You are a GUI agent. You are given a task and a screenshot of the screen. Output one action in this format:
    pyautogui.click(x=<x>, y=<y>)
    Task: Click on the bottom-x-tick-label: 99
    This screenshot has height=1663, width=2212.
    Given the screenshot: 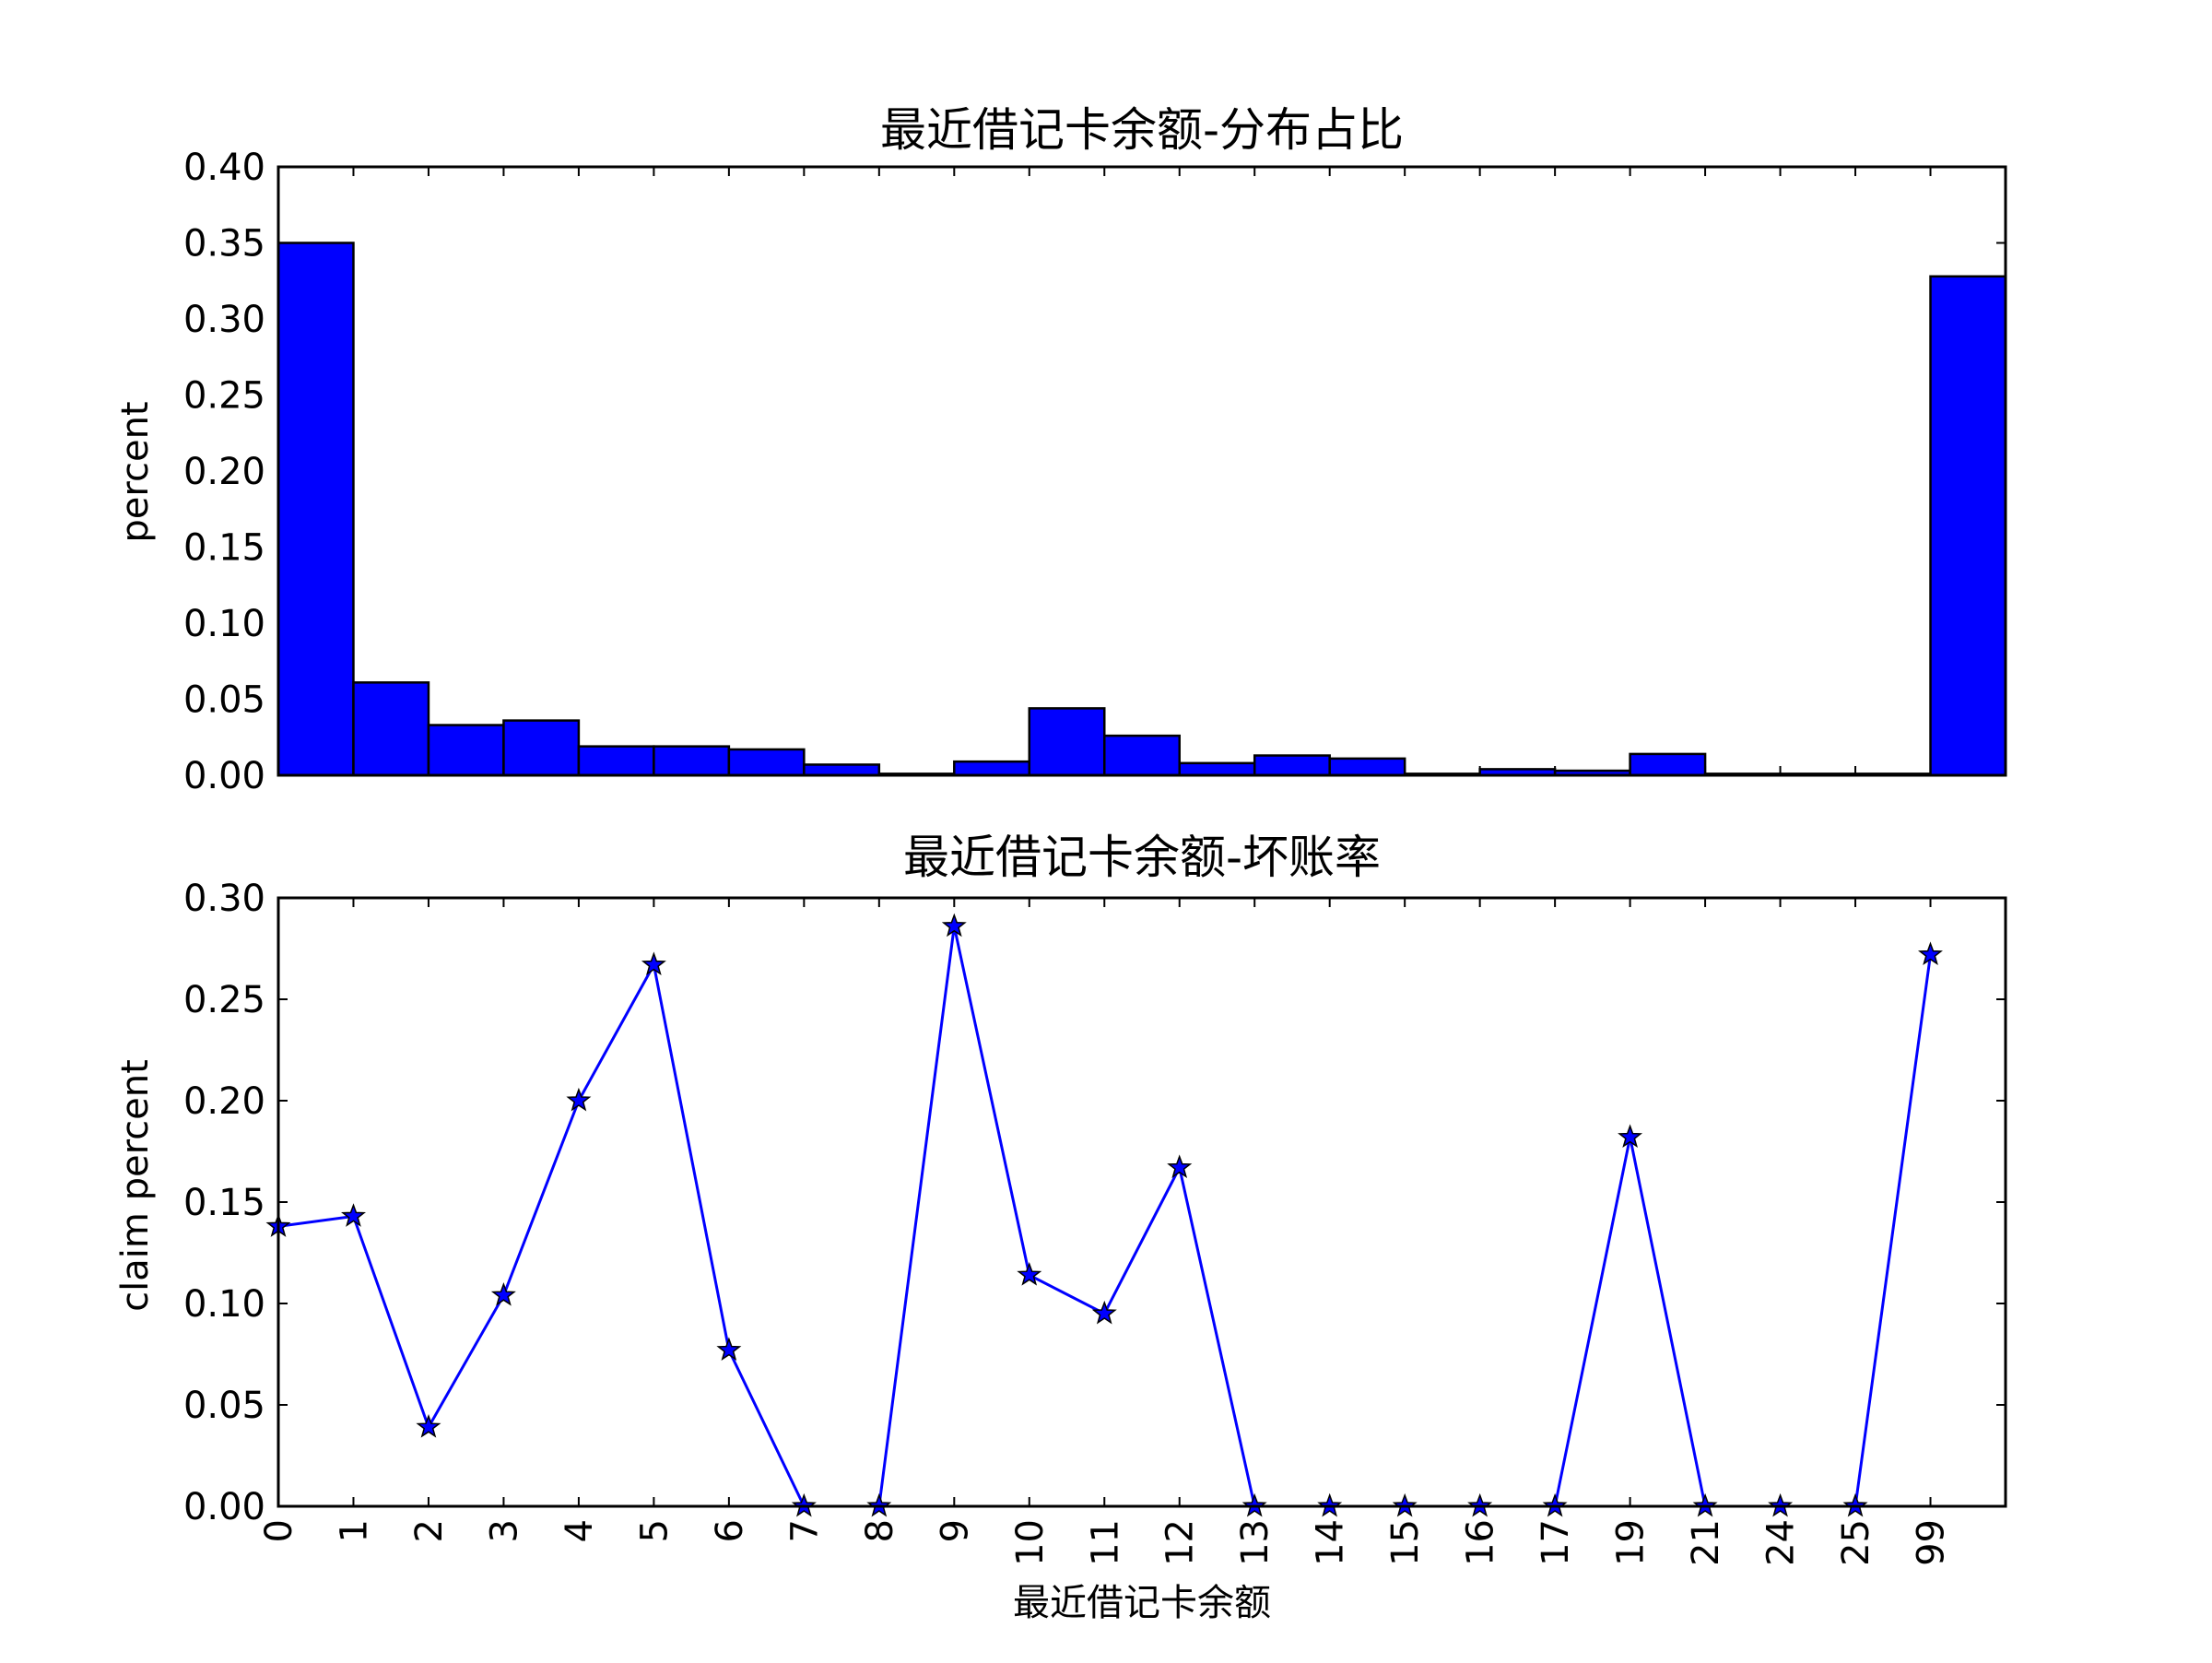 What is the action you would take?
    pyautogui.click(x=1932, y=1542)
    